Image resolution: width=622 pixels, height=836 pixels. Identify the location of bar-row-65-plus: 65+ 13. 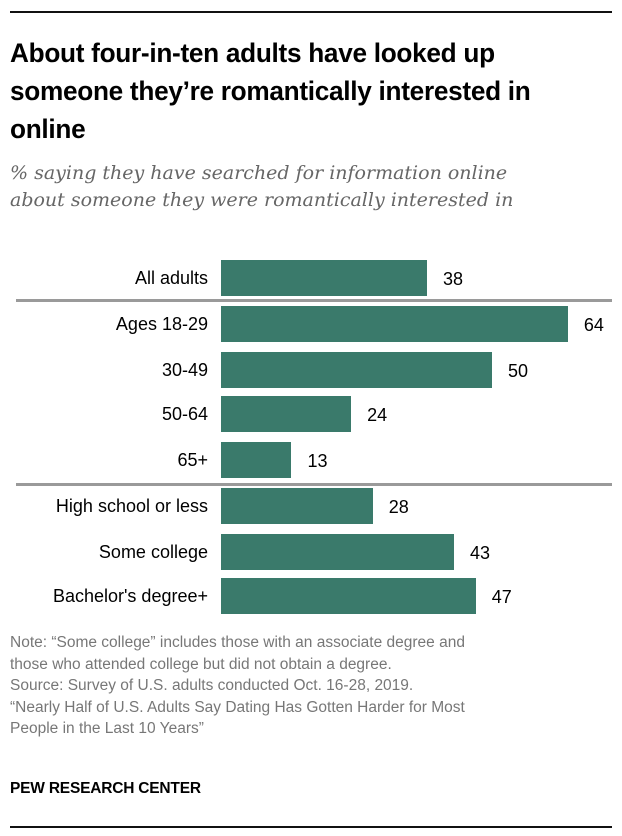
(311, 460).